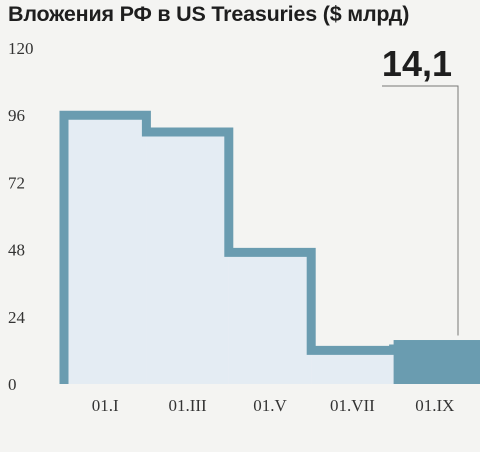 Image resolution: width=480 pixels, height=452 pixels. What do you see at coordinates (436, 362) in the screenshot?
I see `bar-latest` at bounding box center [436, 362].